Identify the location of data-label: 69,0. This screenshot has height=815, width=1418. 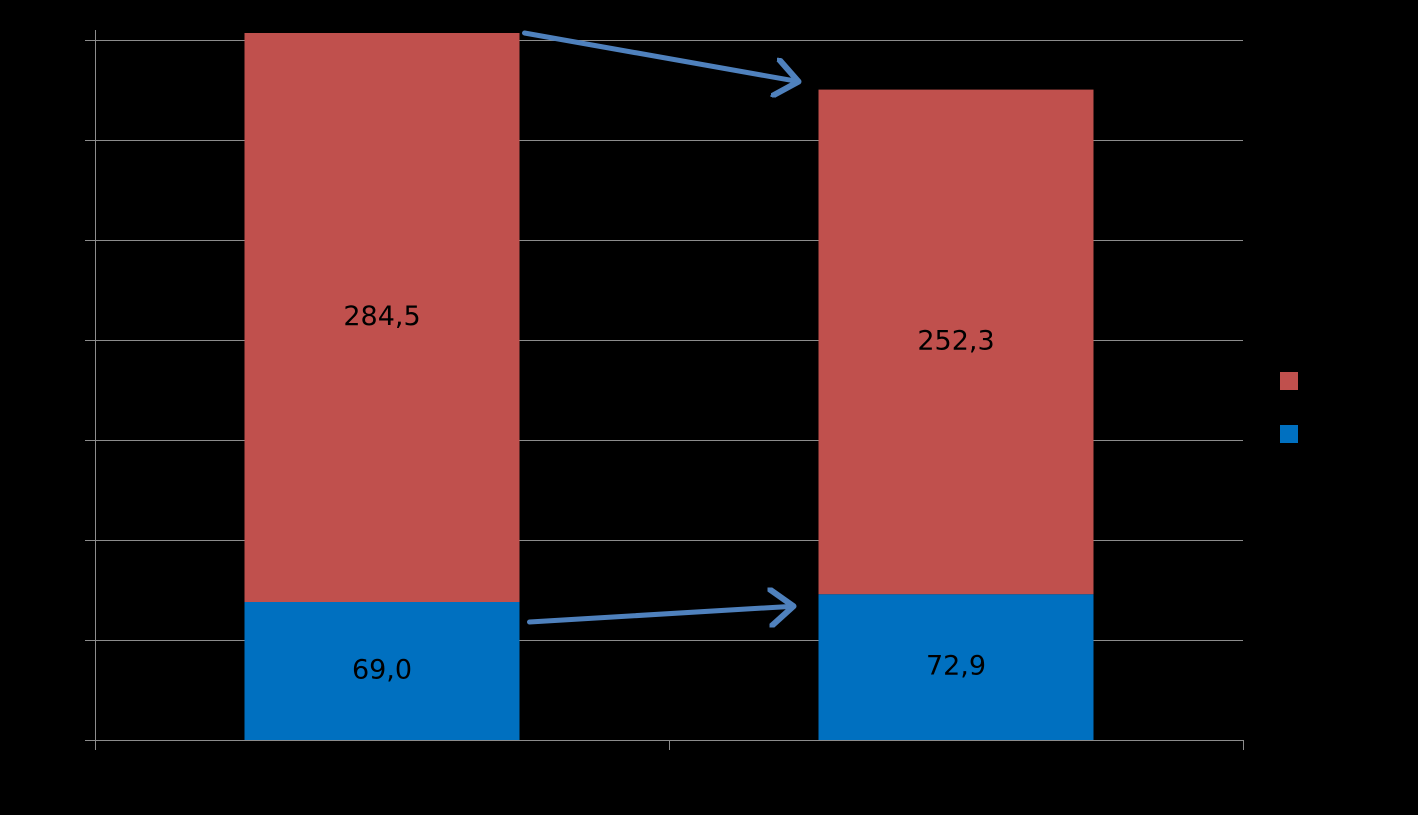
(382, 670).